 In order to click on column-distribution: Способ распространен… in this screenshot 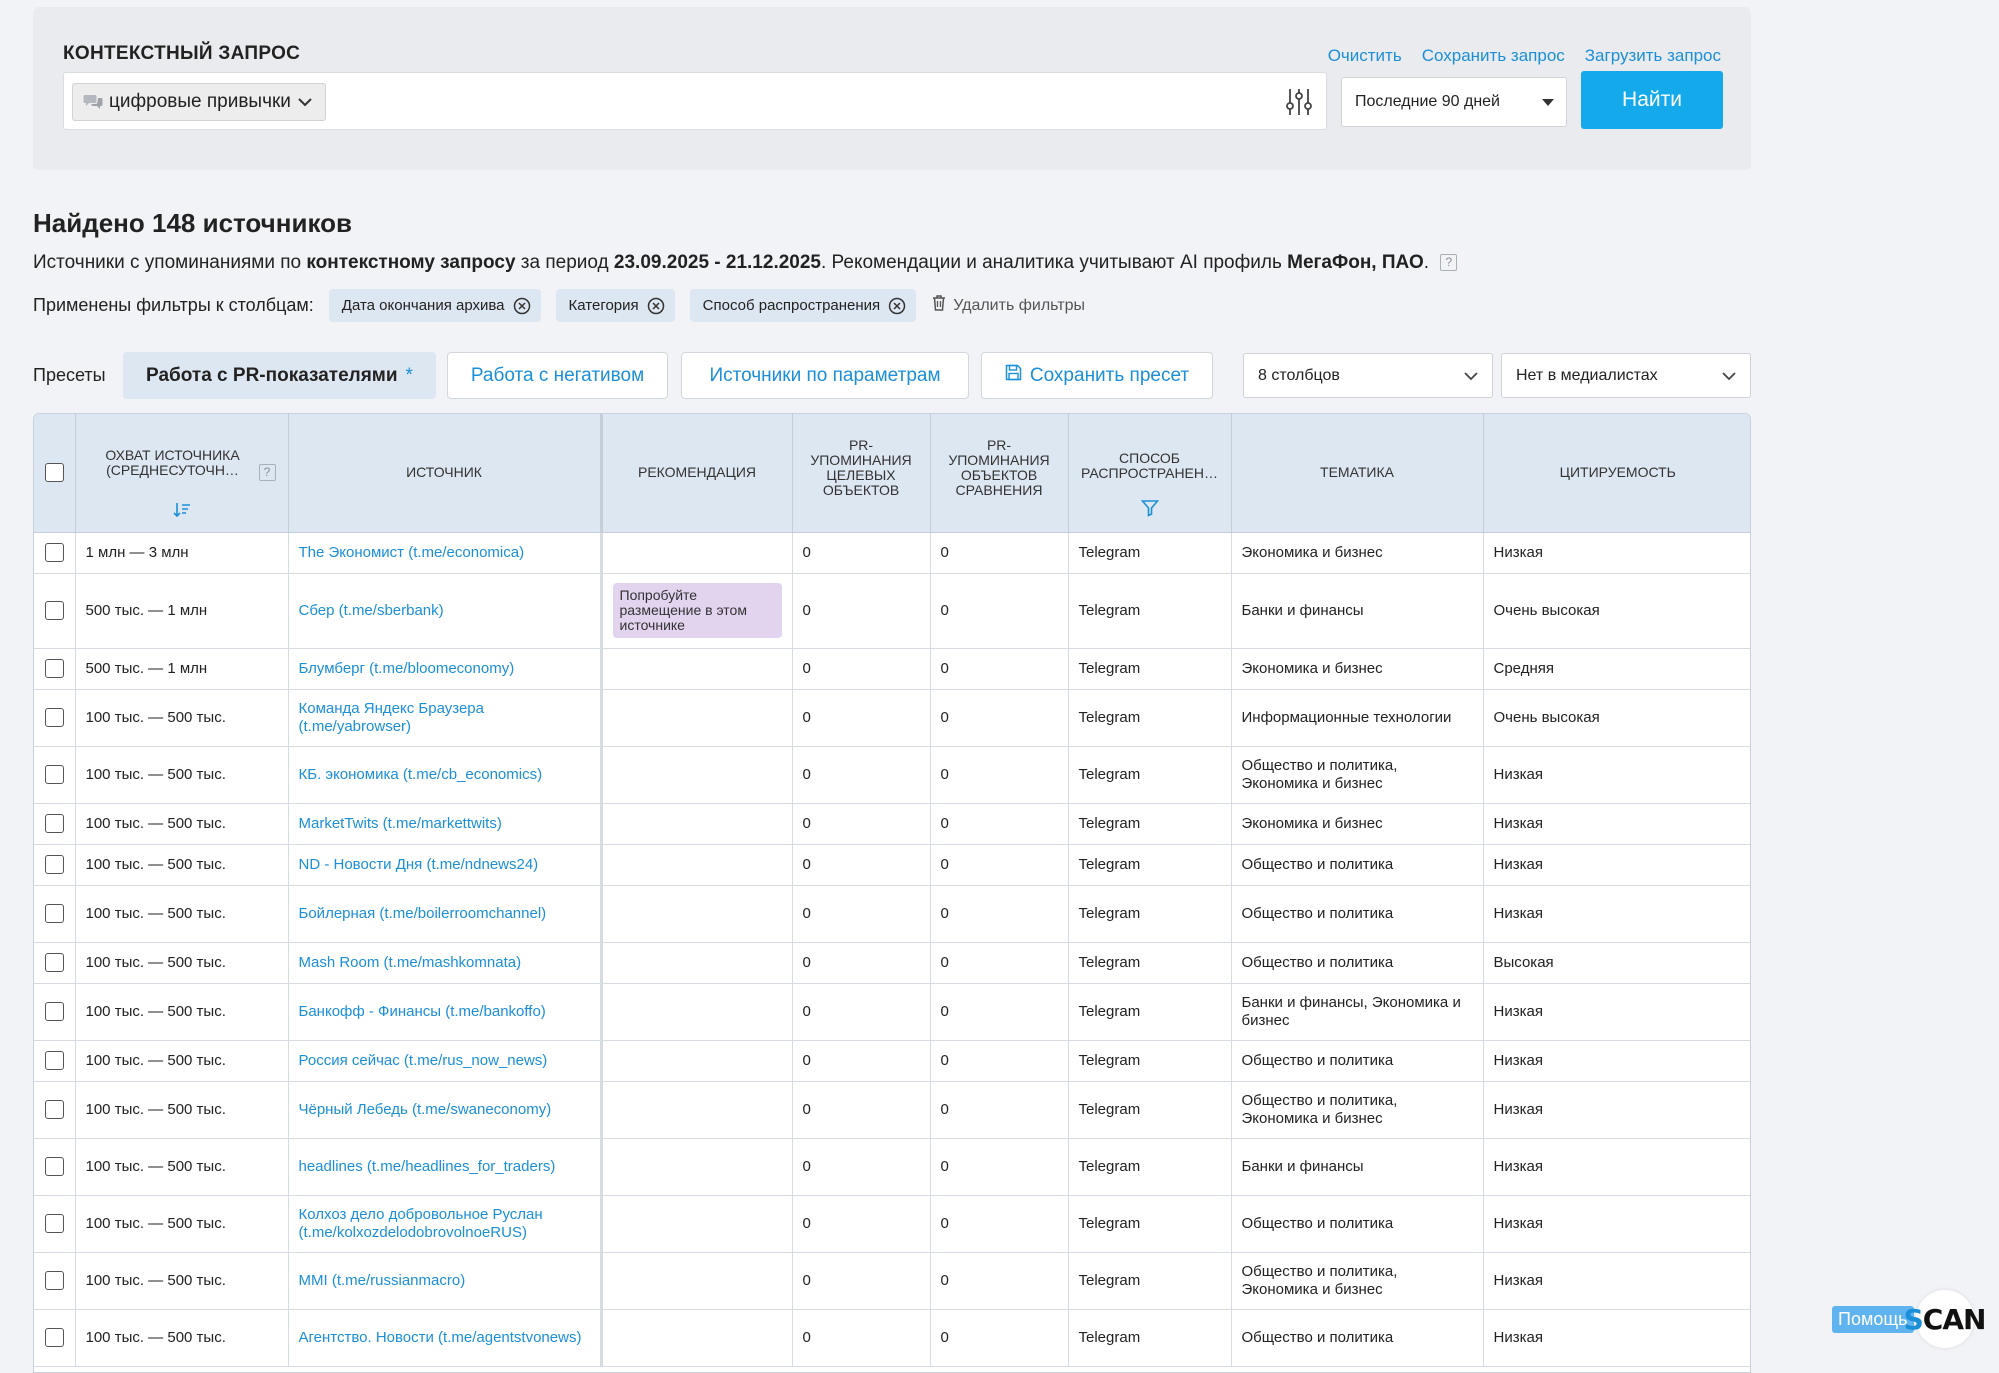, I will do `click(1150, 473)`.